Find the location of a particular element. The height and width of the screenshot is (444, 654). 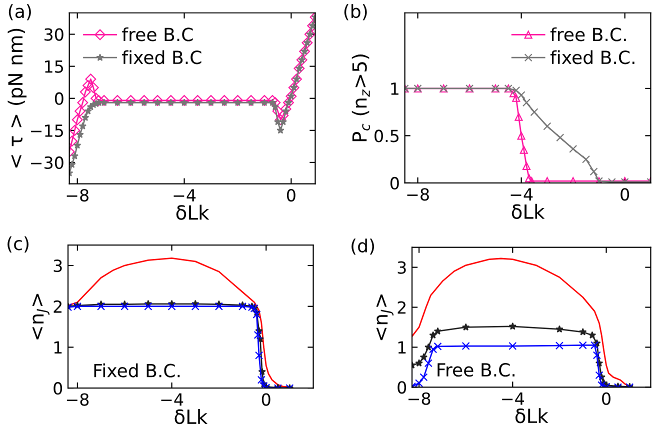

y-axis-title: P$_{c}$ (n$_{z}$>5) is located at coordinates (361, 98).